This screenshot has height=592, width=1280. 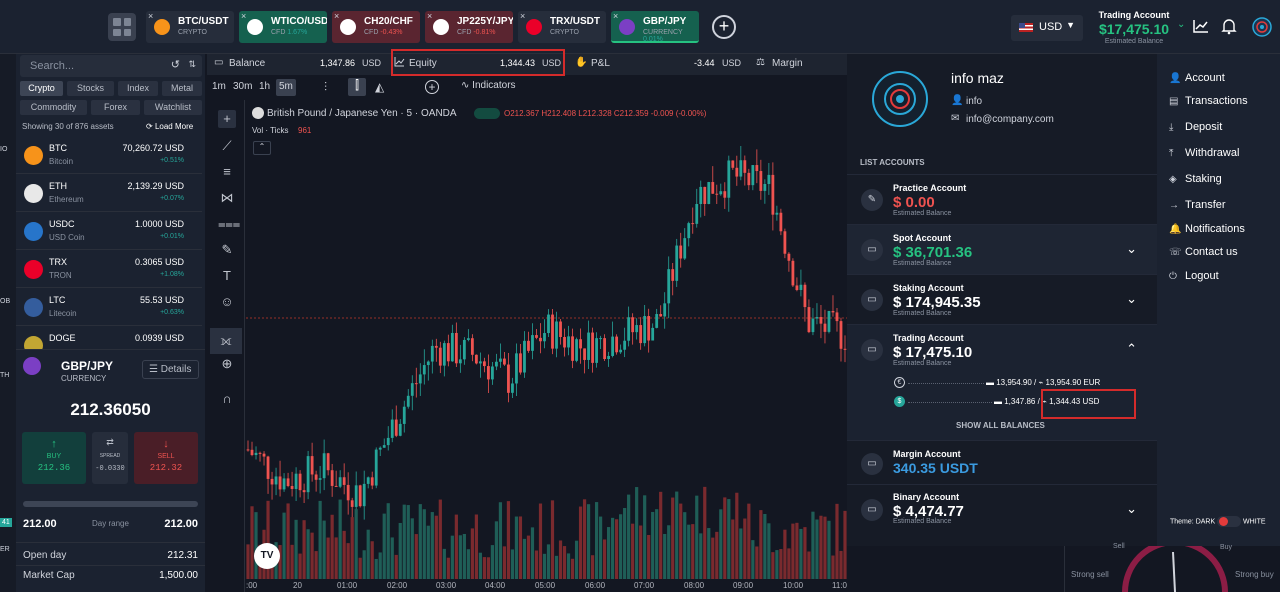 I want to click on menu-item-staking: ◈ Staking, so click(x=1195, y=179).